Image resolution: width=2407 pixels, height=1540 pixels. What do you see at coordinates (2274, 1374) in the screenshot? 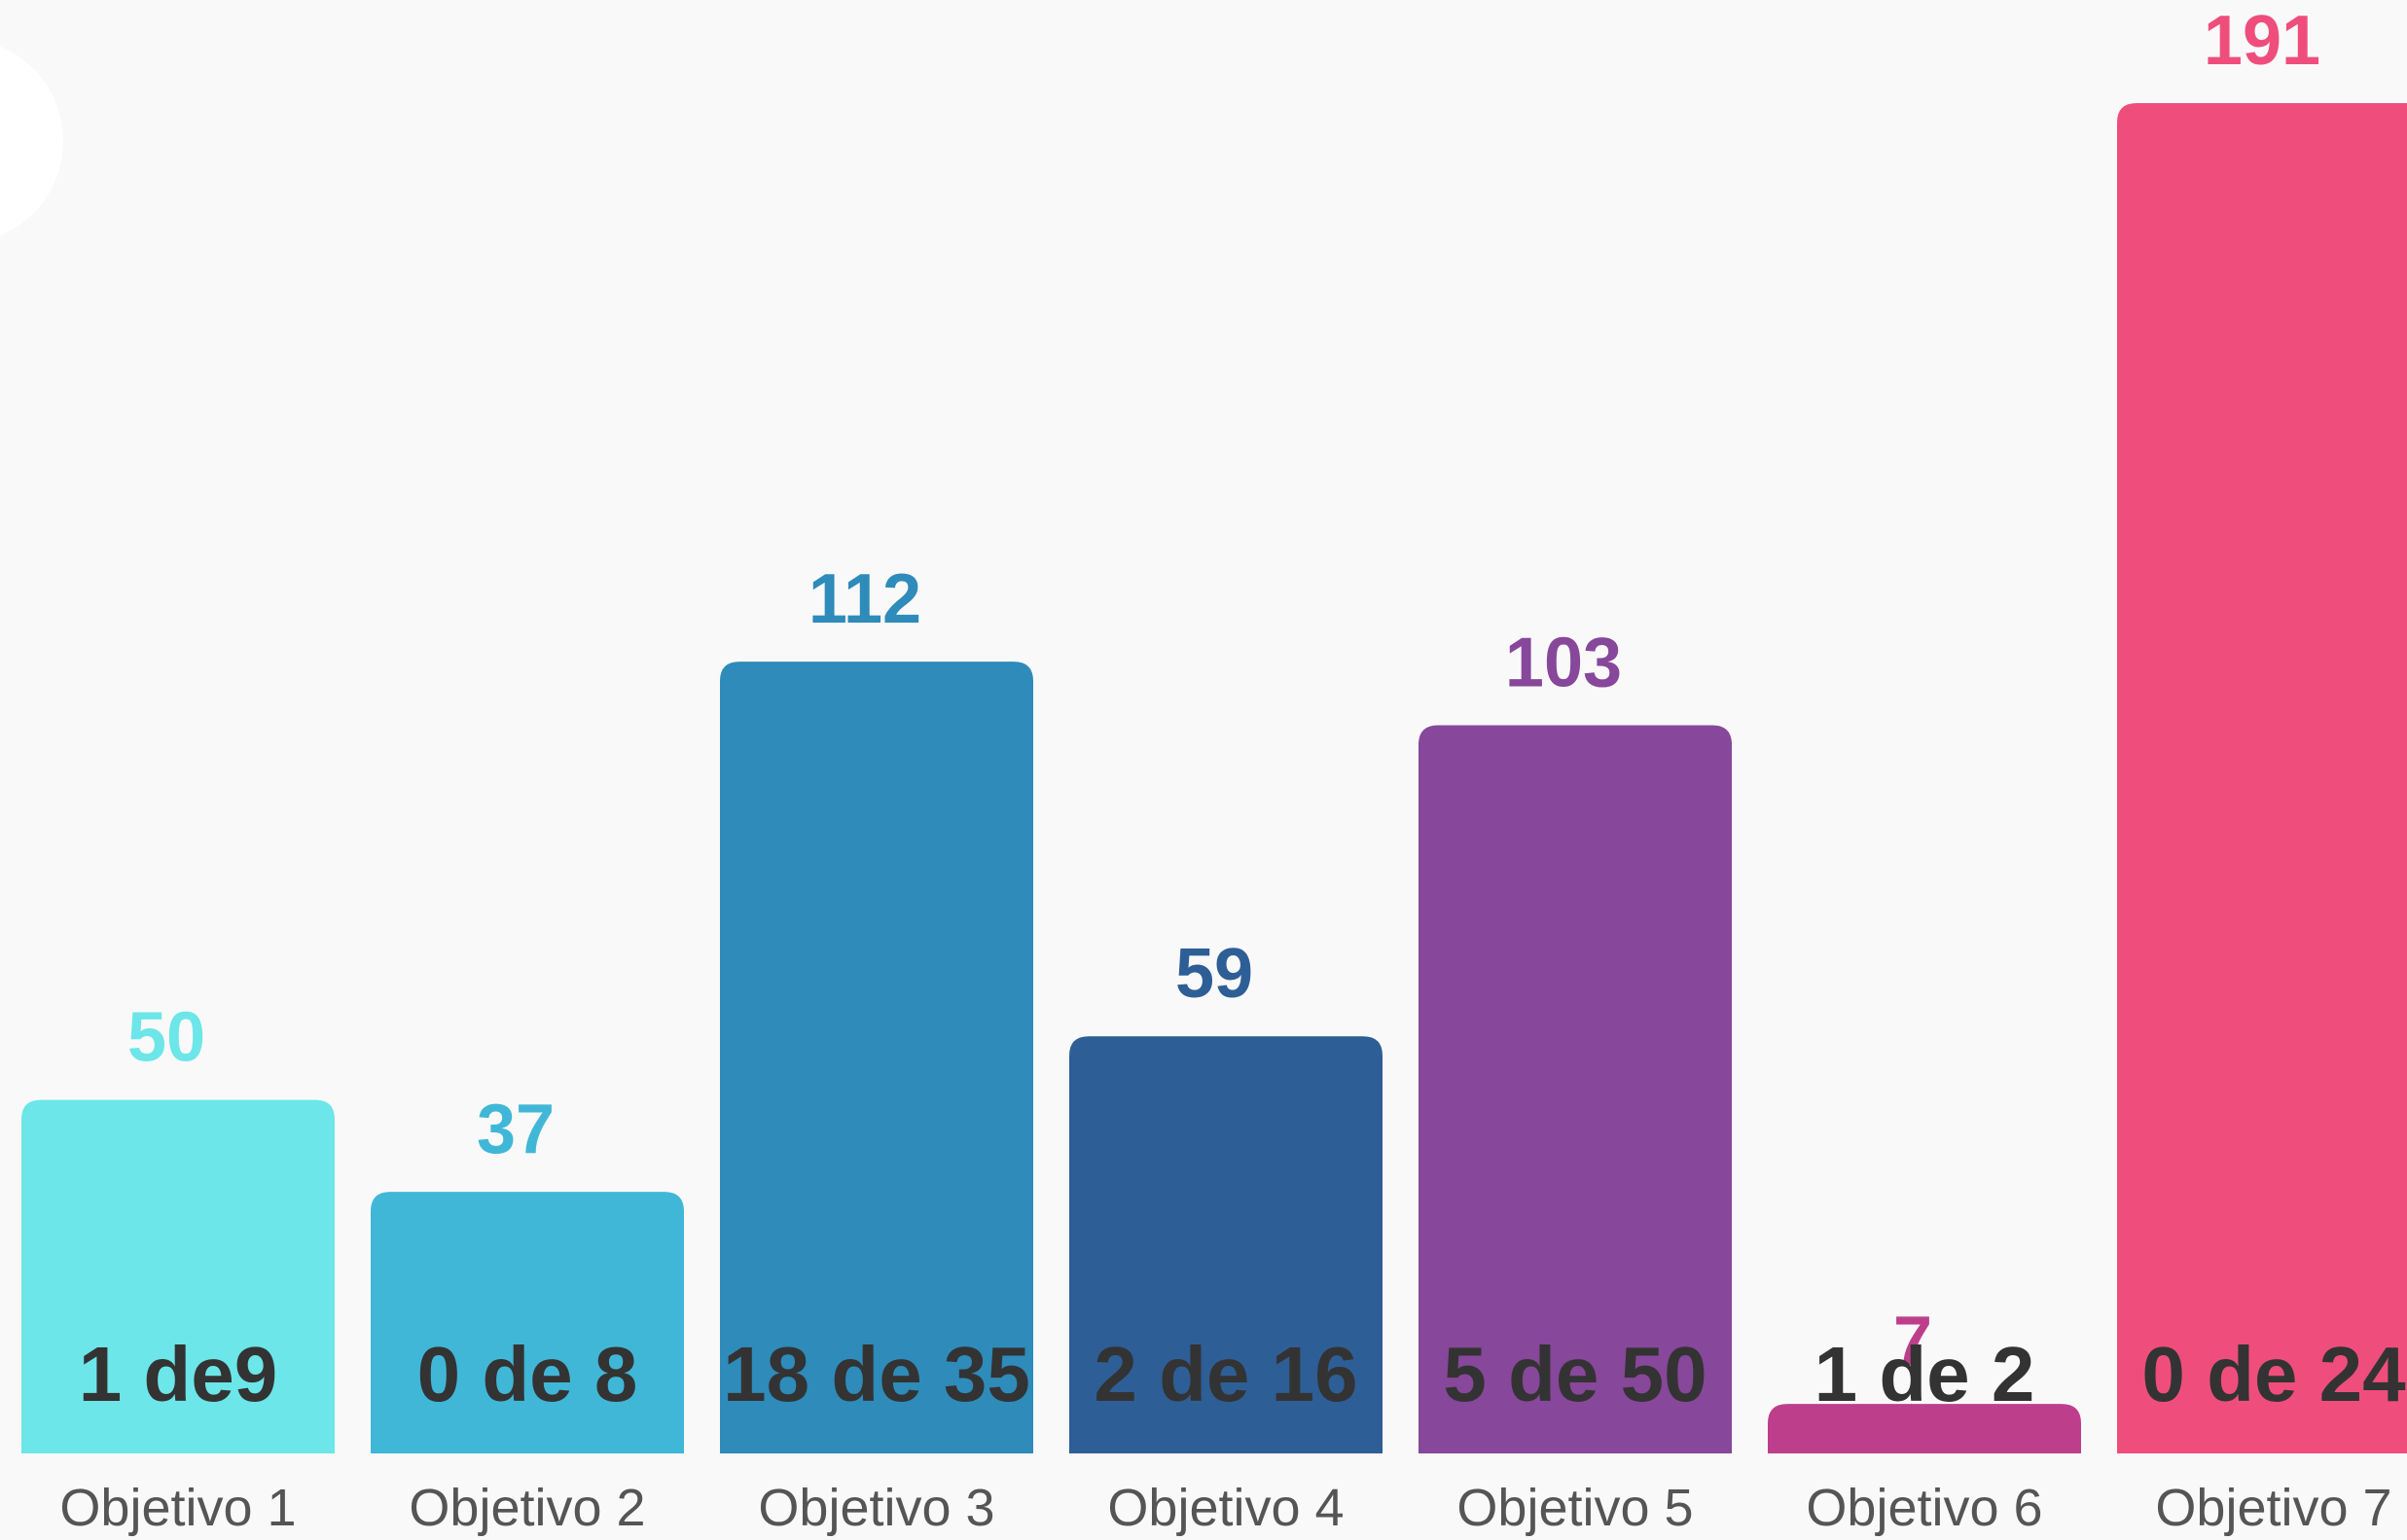
I see `inner-label: 0 de 24` at bounding box center [2274, 1374].